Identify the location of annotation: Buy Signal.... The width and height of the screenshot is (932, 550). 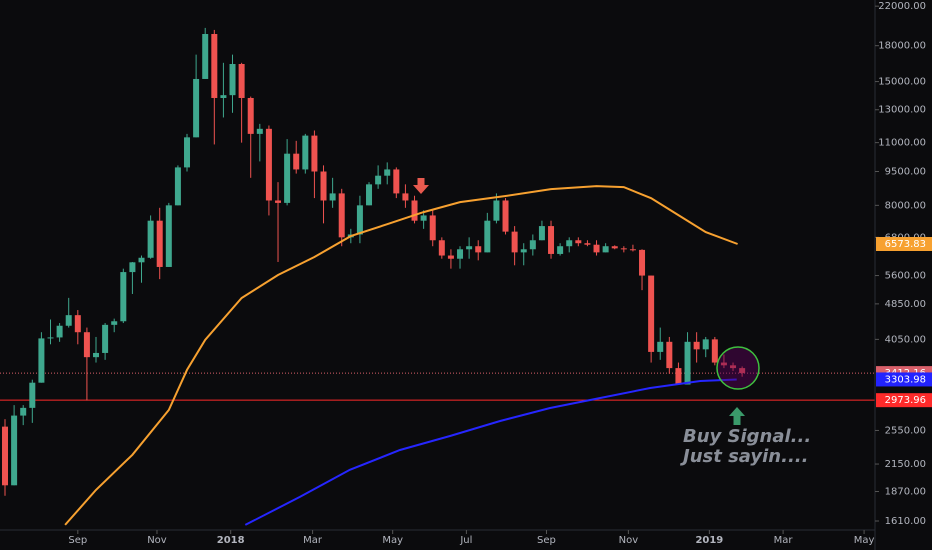
(747, 436).